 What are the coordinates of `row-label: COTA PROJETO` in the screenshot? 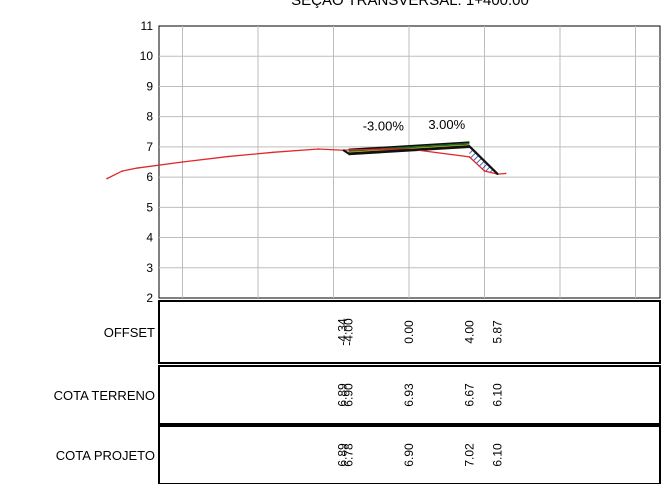 It's located at (105, 455).